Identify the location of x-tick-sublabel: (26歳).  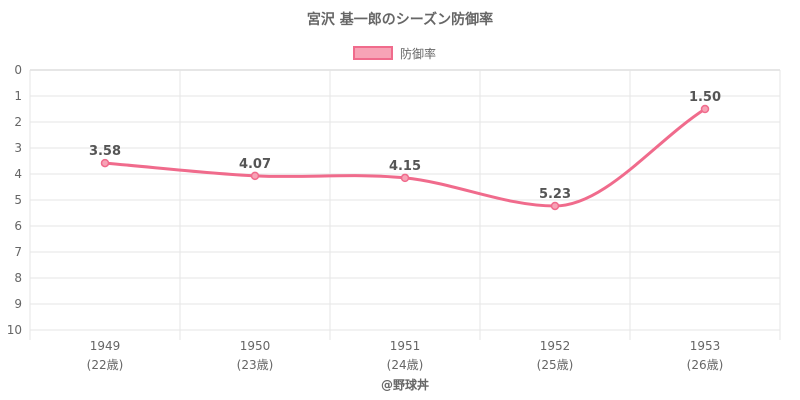
(705, 365).